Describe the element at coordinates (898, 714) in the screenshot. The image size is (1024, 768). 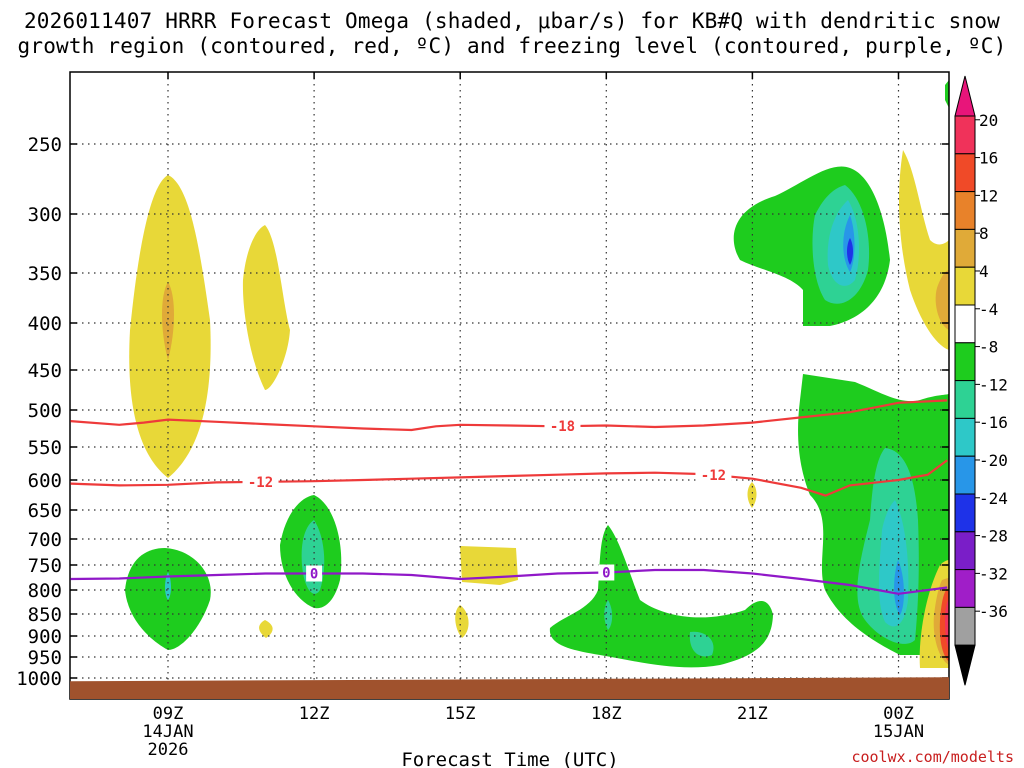
I see `x-tick-label-00Z: 00Z` at that location.